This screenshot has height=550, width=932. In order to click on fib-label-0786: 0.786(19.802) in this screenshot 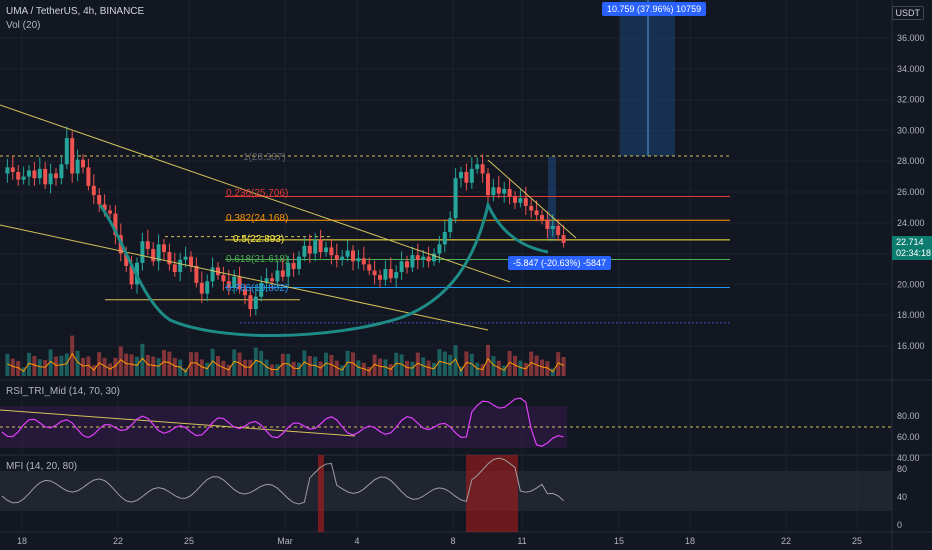, I will do `click(257, 288)`.